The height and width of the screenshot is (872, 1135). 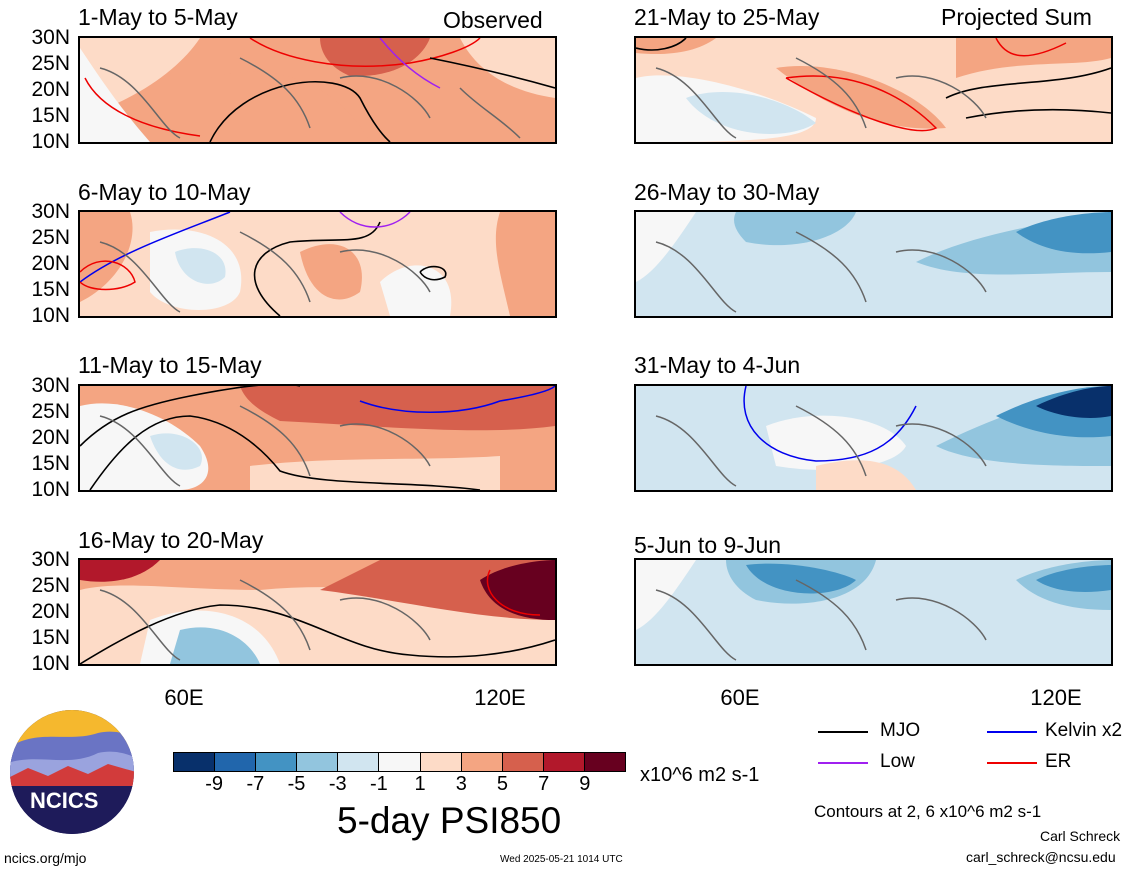 I want to click on ncics-logo: NCICS, so click(x=72, y=772).